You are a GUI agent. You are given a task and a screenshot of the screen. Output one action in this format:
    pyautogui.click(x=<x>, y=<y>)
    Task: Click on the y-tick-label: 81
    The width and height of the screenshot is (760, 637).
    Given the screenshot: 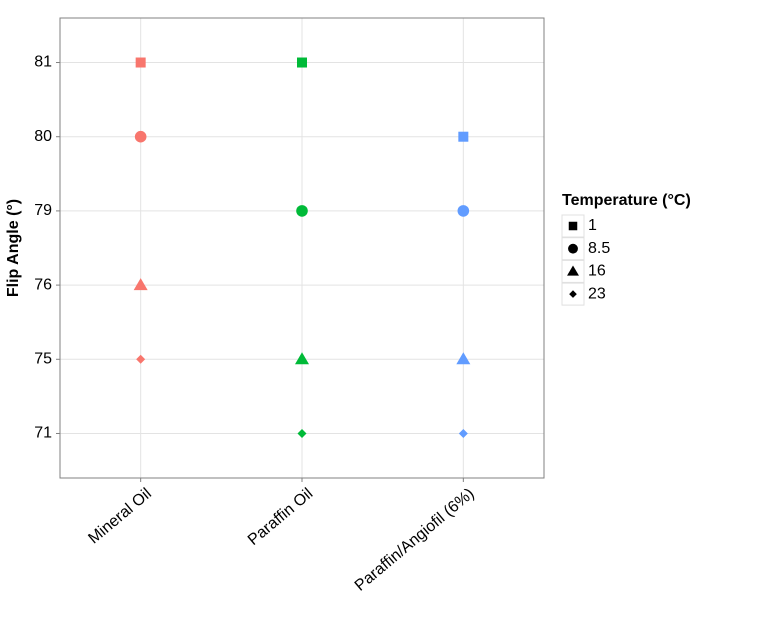 What is the action you would take?
    pyautogui.click(x=43, y=62)
    